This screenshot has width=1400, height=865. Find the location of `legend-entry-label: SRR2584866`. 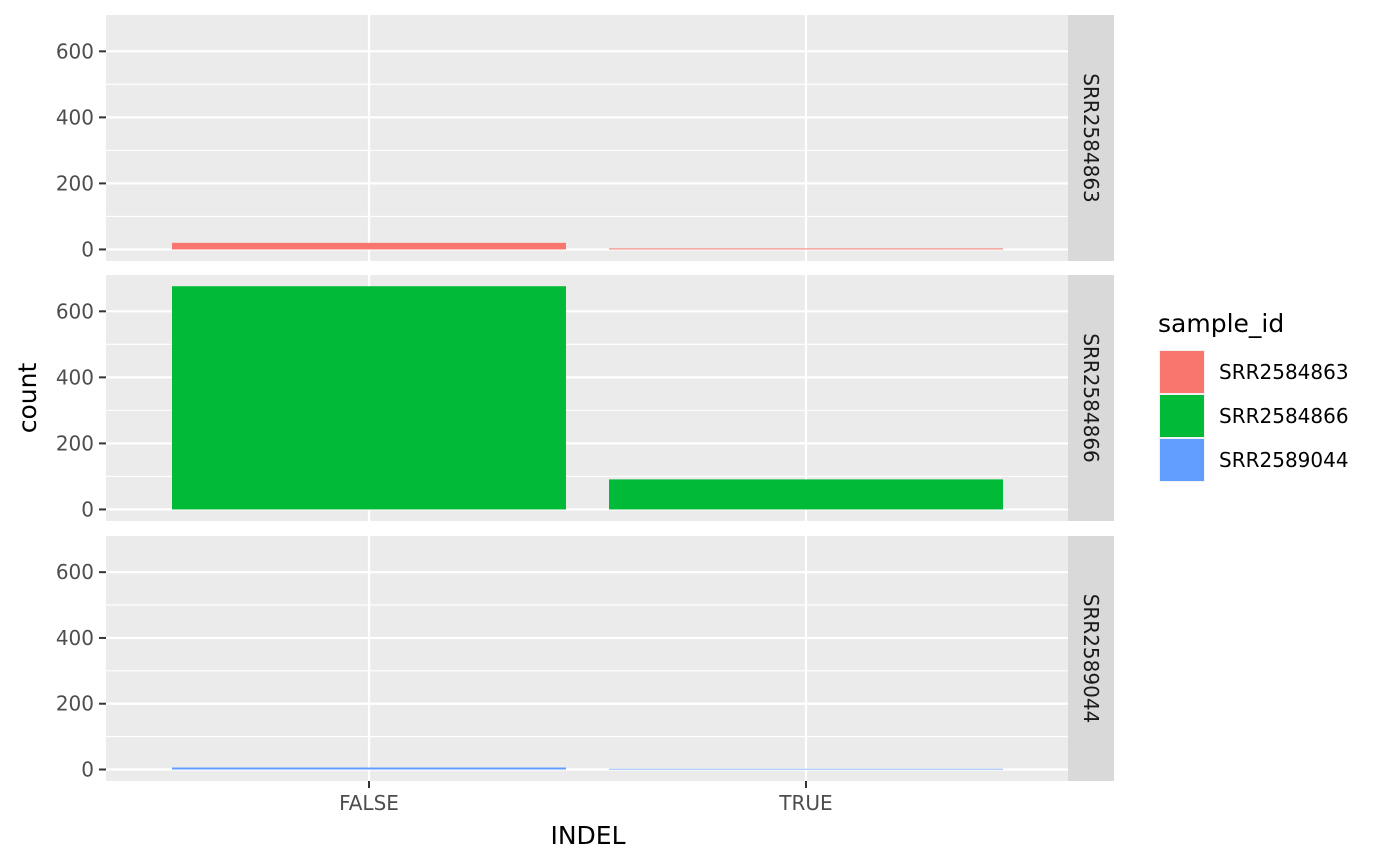

legend-entry-label: SRR2584866 is located at coordinates (1284, 416).